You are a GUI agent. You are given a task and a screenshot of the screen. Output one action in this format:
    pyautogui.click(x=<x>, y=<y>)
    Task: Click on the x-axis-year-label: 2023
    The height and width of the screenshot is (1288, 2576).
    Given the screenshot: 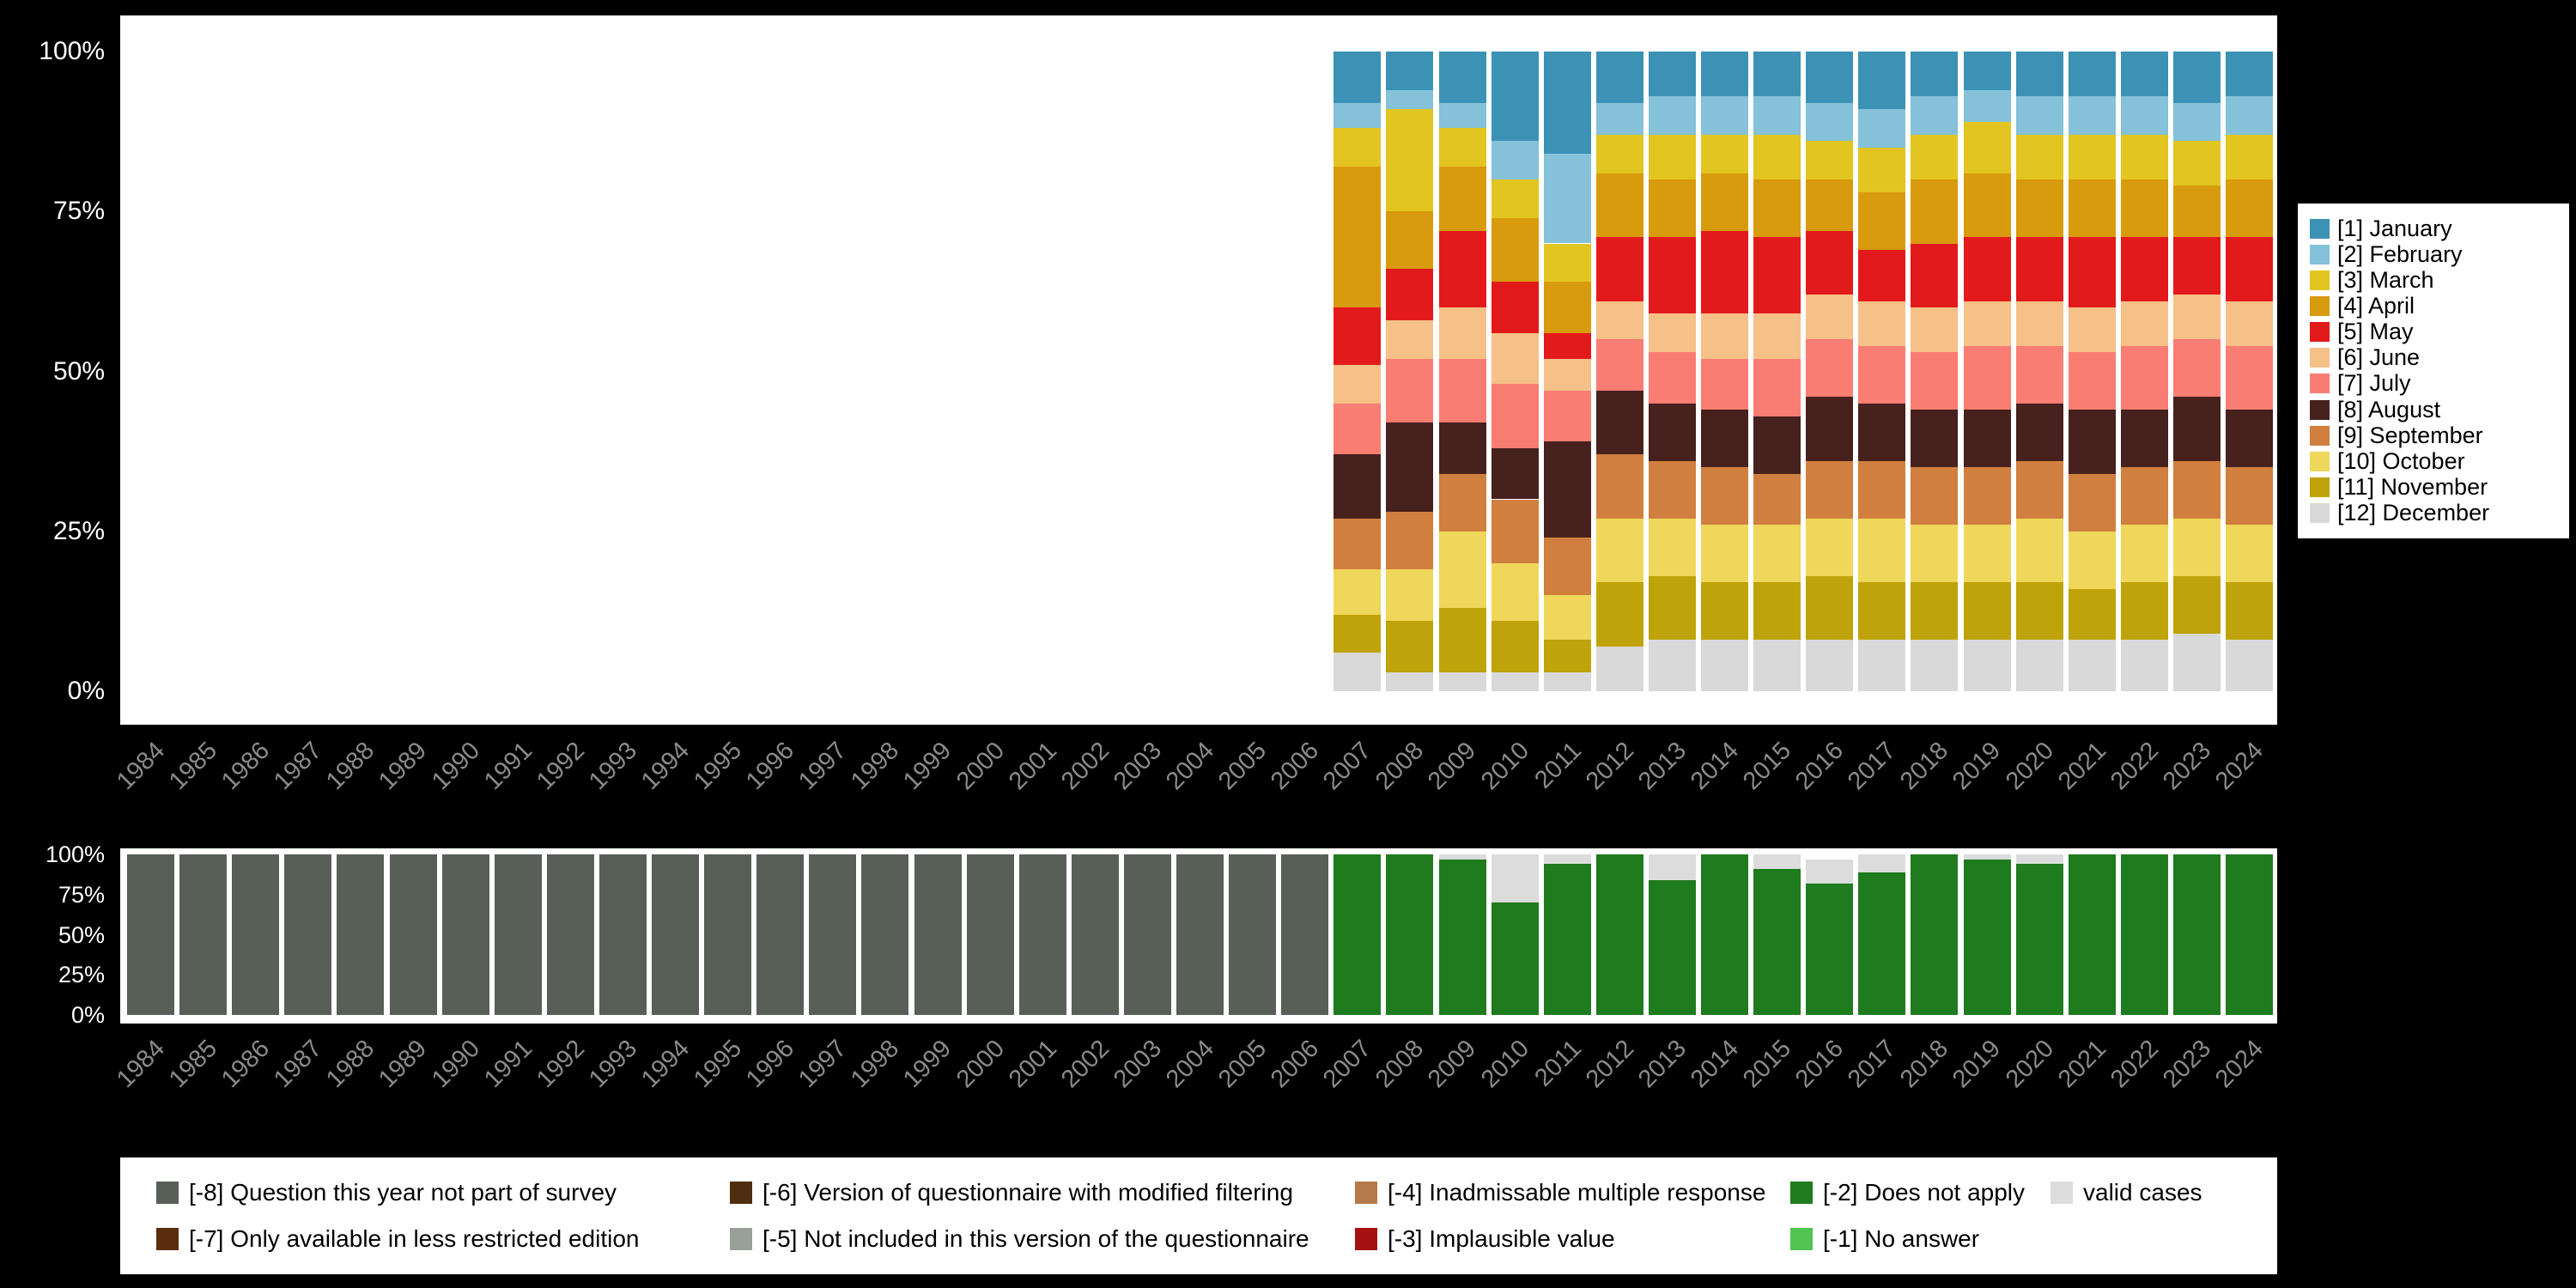 What is the action you would take?
    pyautogui.click(x=2187, y=1064)
    